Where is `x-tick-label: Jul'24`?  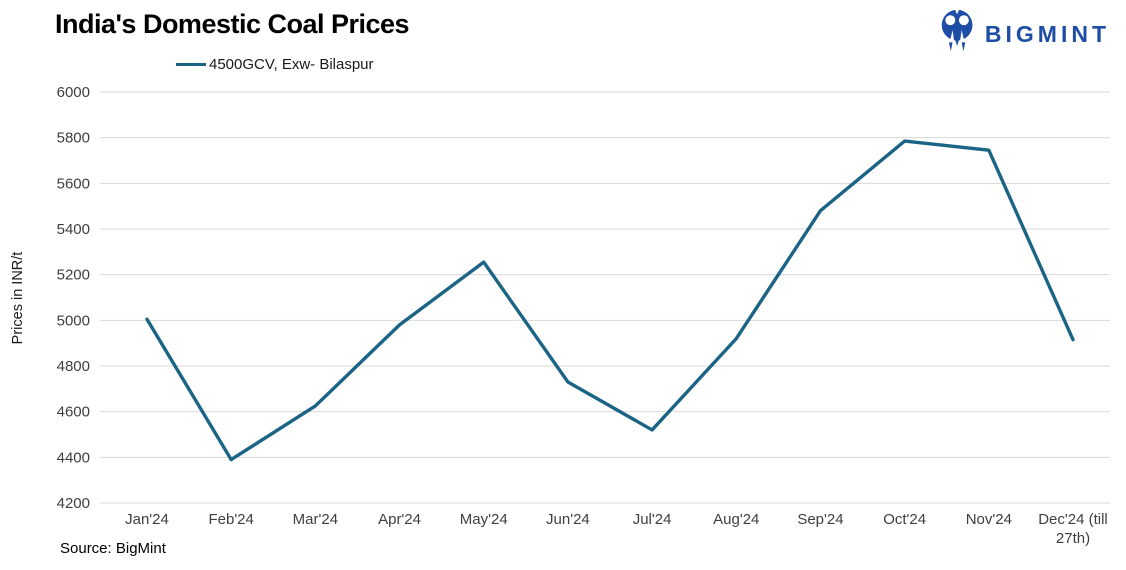 x-tick-label: Jul'24 is located at coordinates (652, 519).